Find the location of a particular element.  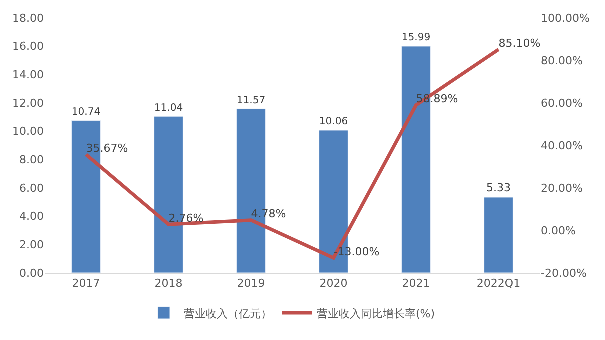

data-label: 5.33 is located at coordinates (498, 187).